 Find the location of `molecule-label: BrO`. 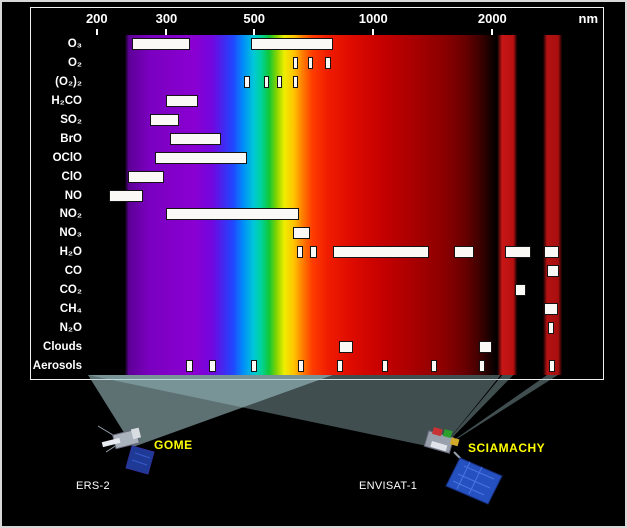

molecule-label: BrO is located at coordinates (71, 138).